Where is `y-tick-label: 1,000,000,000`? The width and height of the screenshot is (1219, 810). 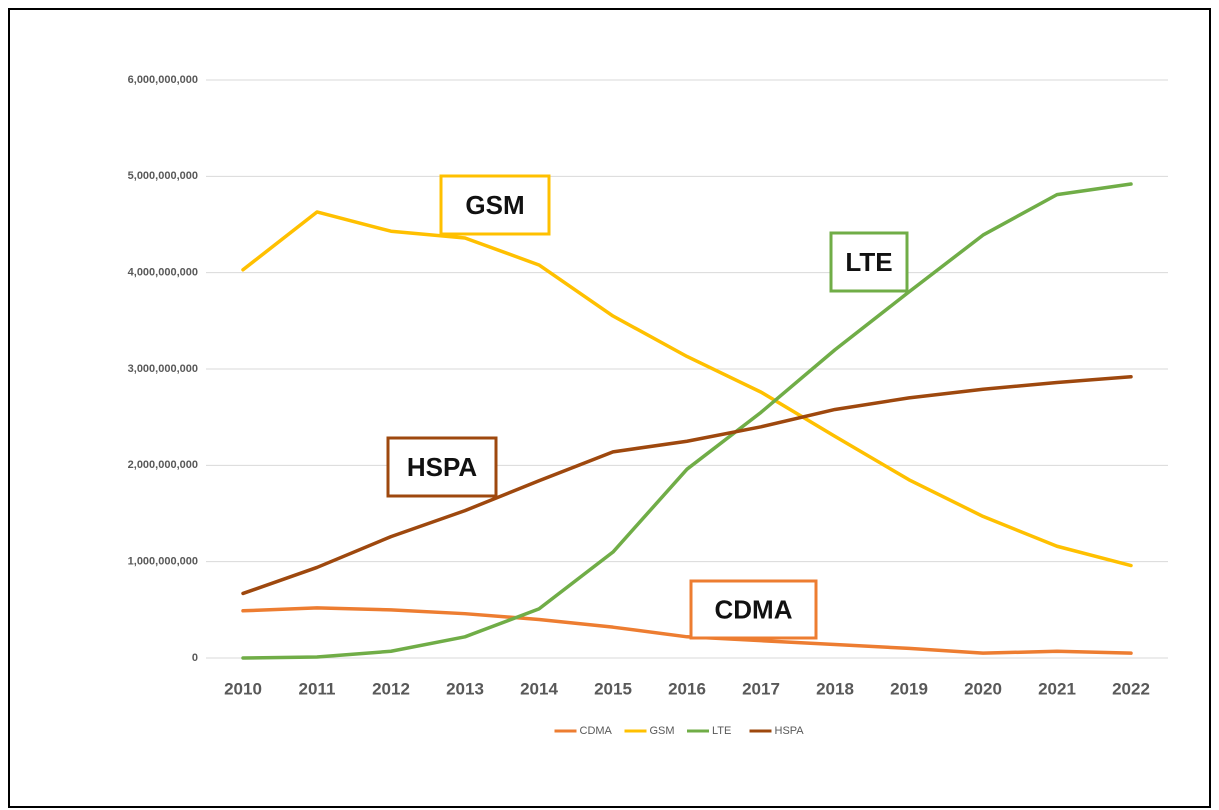 y-tick-label: 1,000,000,000 is located at coordinates (163, 562).